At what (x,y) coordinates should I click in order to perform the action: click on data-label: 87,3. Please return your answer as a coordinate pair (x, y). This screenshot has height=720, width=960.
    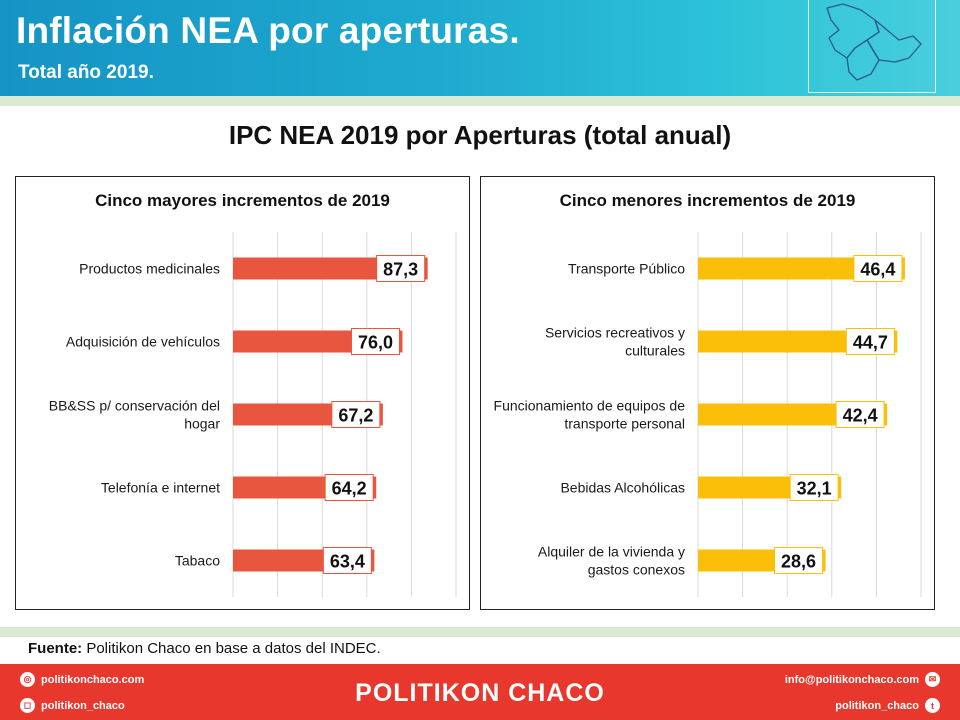
    Looking at the image, I should click on (400, 270).